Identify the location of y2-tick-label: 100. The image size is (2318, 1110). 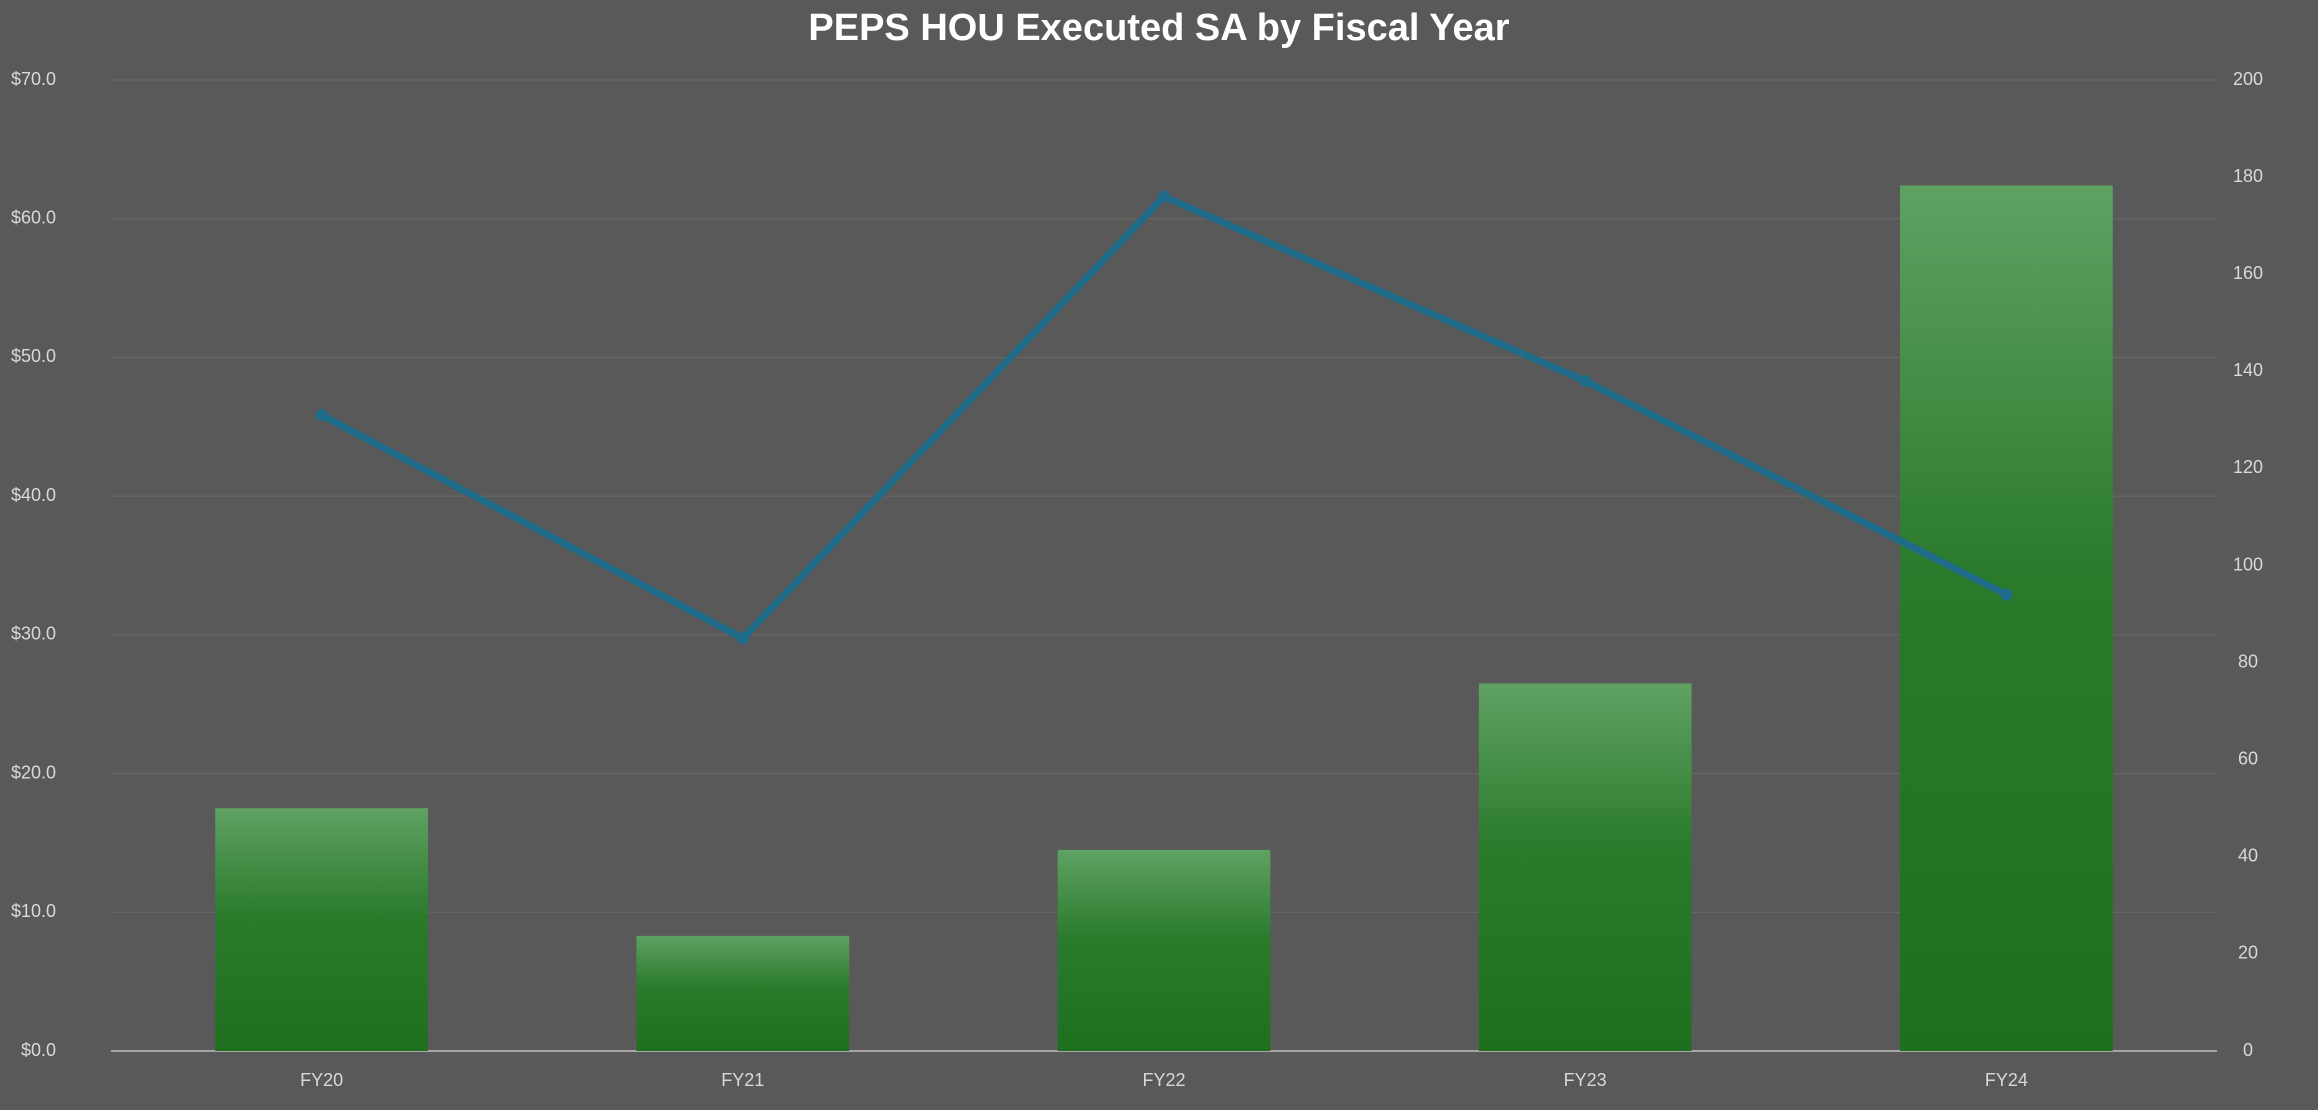
(2248, 564).